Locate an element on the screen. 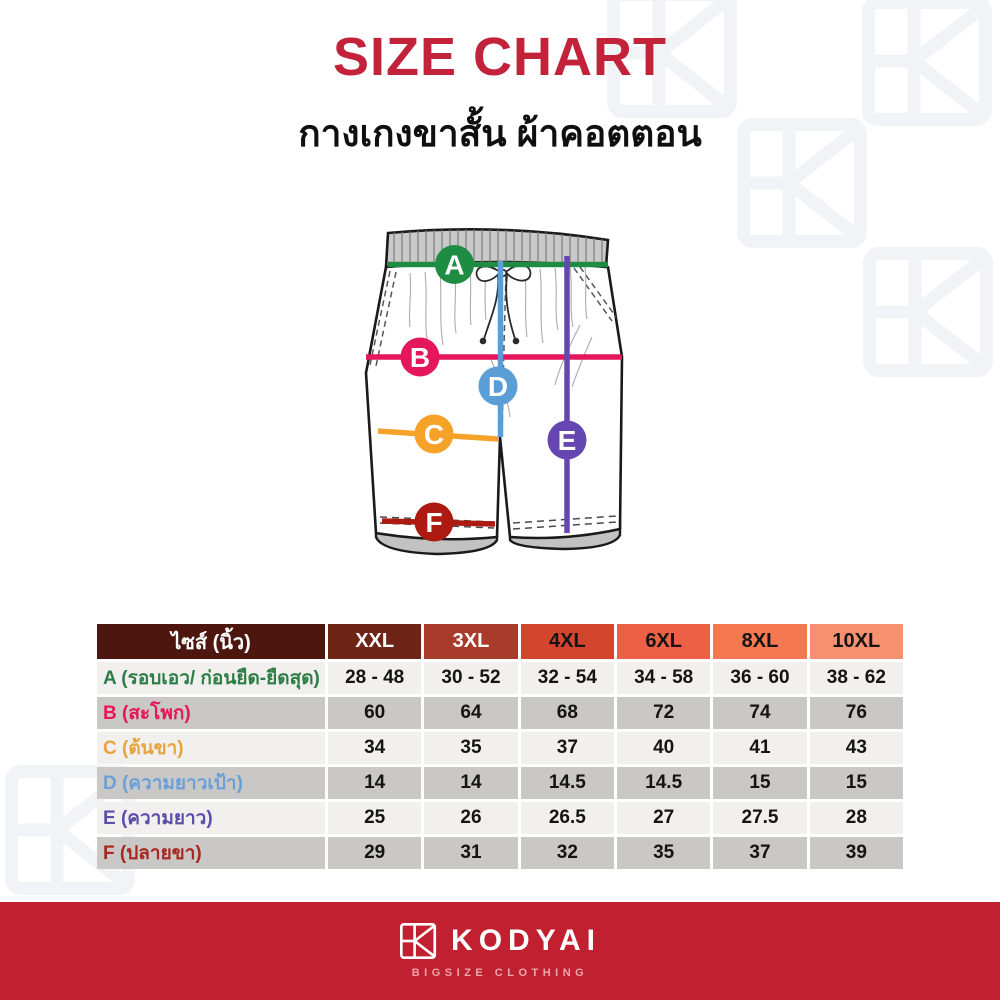 The image size is (1000, 1000). size-value-cell: 27.5 is located at coordinates (760, 817).